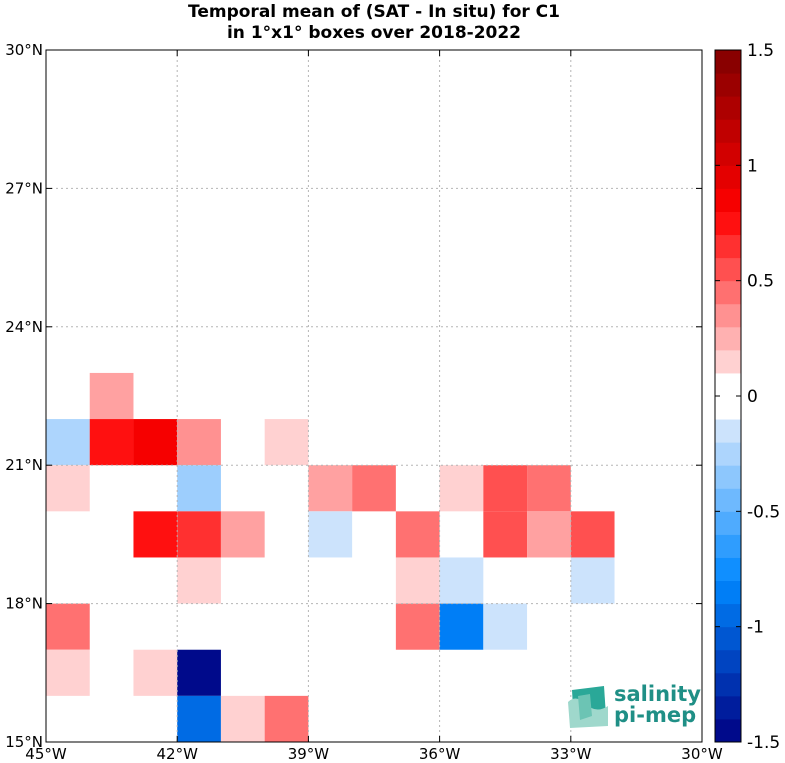  Describe the element at coordinates (702, 754) in the screenshot. I see `x-tick-label: 30°W` at that location.